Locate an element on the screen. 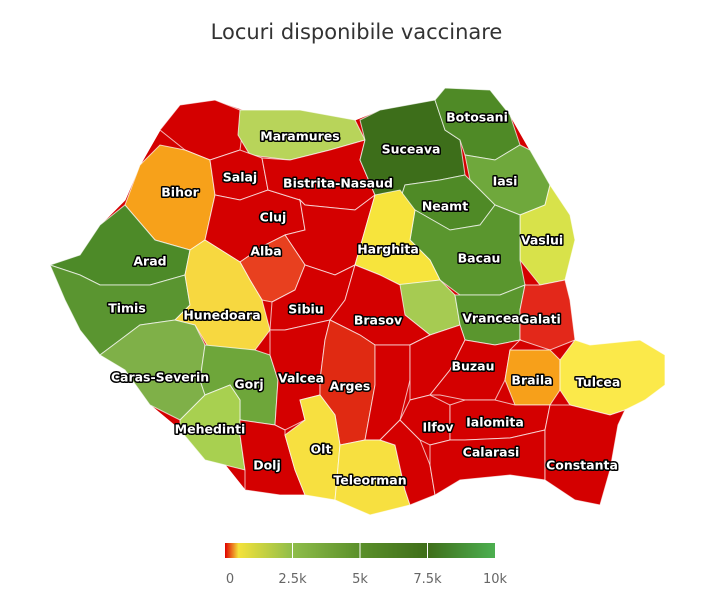 This screenshot has height=600, width=713. county-label-mehedinti: Mehedinti is located at coordinates (210, 429).